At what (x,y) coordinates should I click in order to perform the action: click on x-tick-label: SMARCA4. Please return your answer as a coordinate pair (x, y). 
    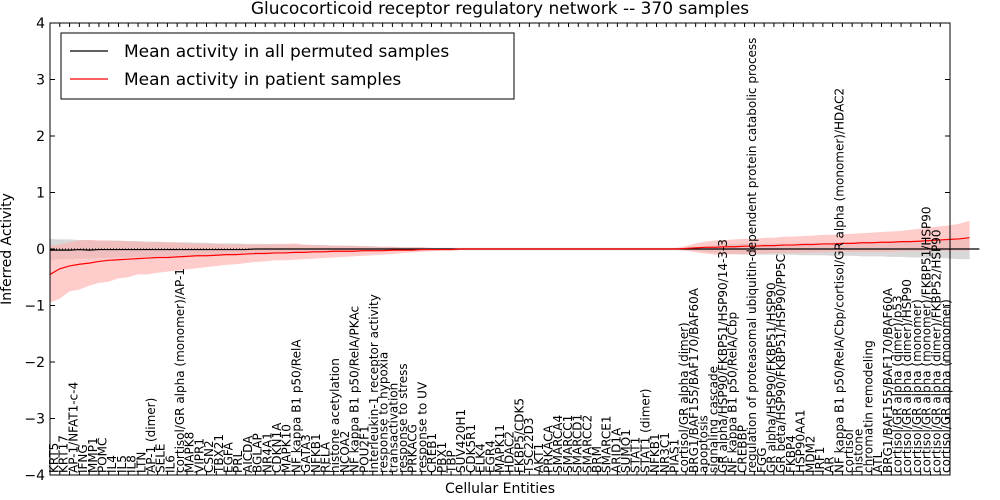
    Looking at the image, I should click on (558, 444).